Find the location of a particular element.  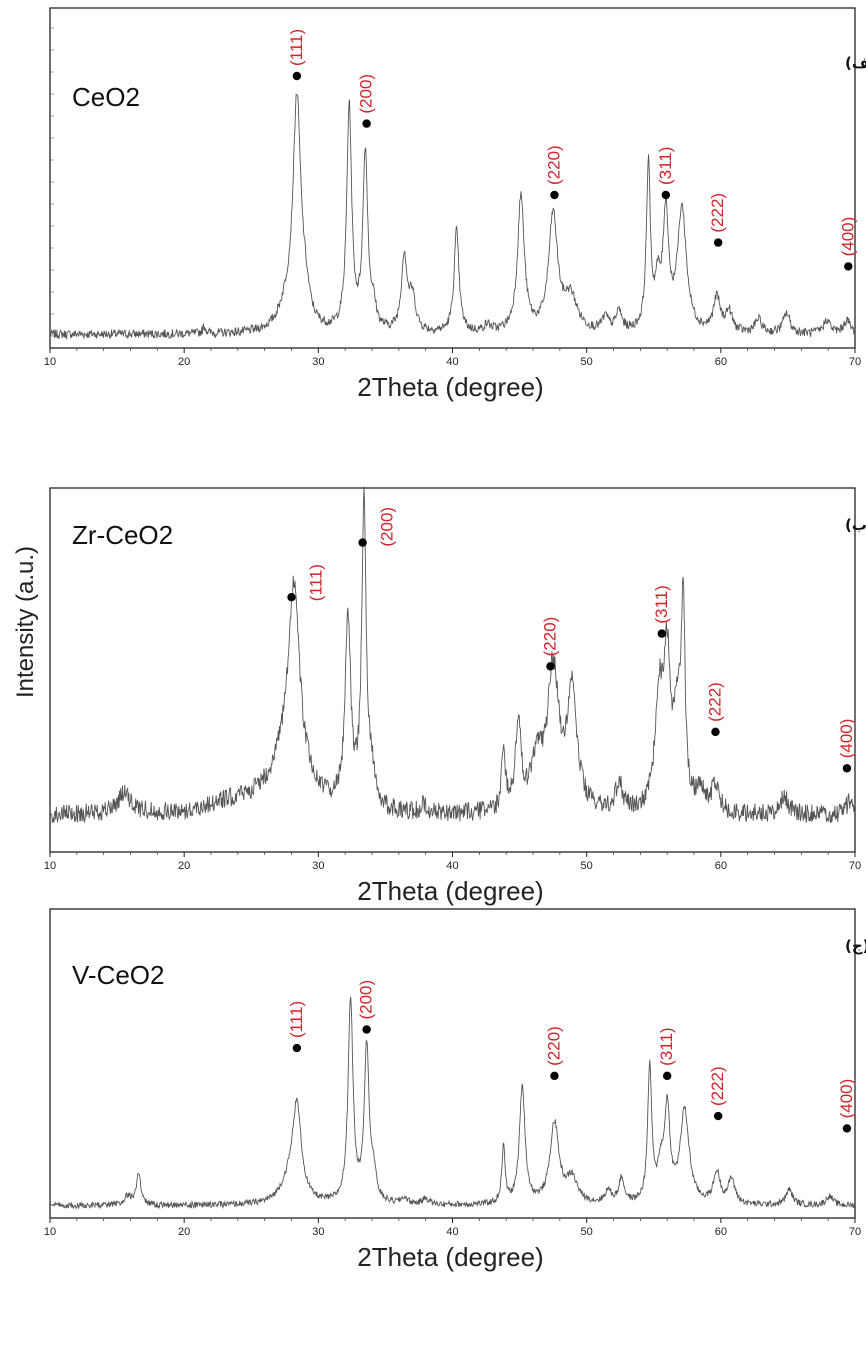

panel-letter: (الف) is located at coordinates (855, 63).